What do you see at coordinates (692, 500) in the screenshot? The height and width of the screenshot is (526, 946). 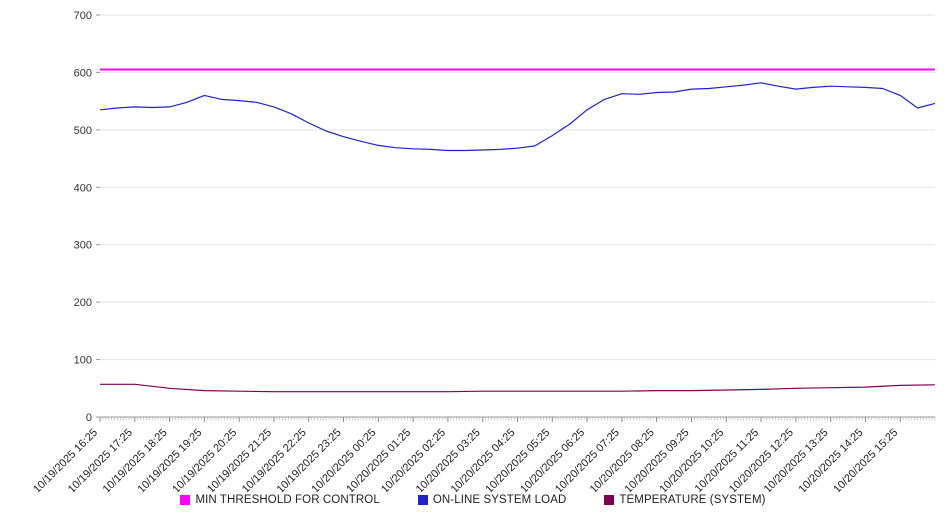 I see `legend-label: TEMPERATURE (SYSTEM)` at bounding box center [692, 500].